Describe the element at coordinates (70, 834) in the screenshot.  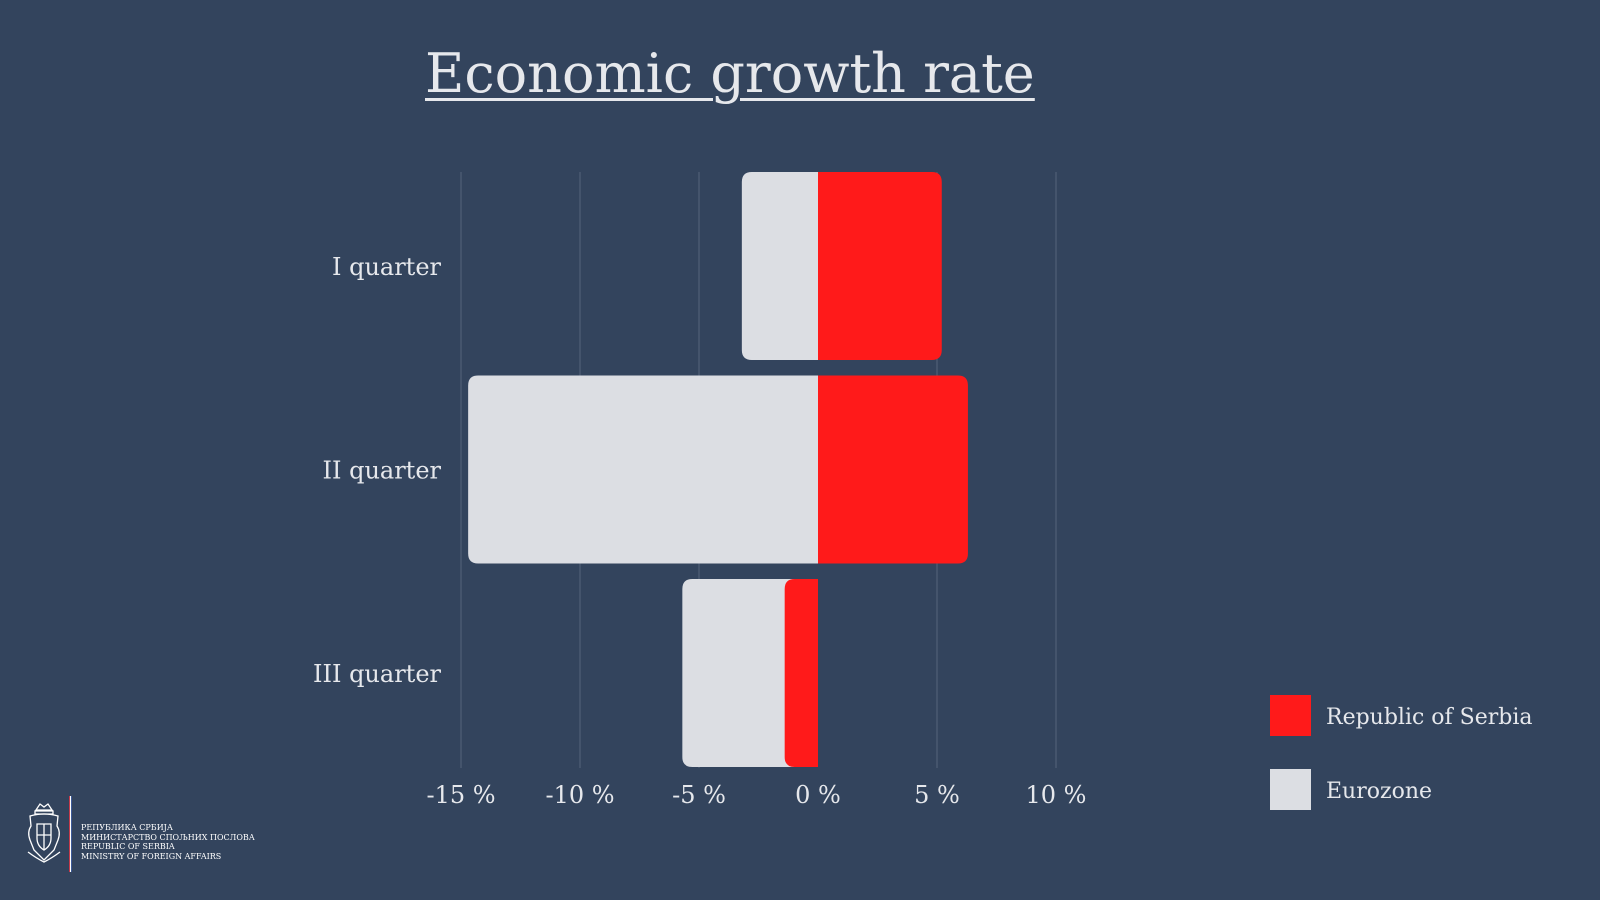
I see `logo-divider` at that location.